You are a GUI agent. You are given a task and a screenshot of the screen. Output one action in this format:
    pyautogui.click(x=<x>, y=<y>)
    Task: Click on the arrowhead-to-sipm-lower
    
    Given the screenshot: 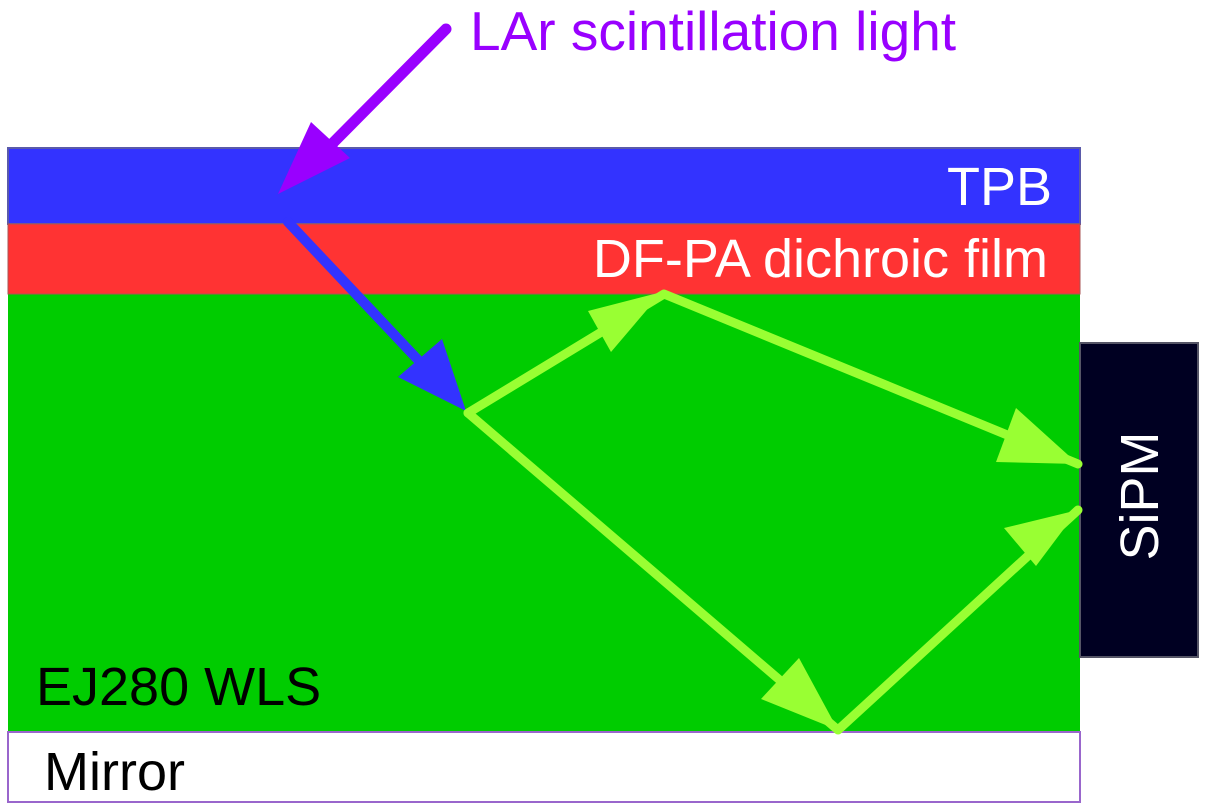 What is the action you would take?
    pyautogui.click(x=1041, y=538)
    